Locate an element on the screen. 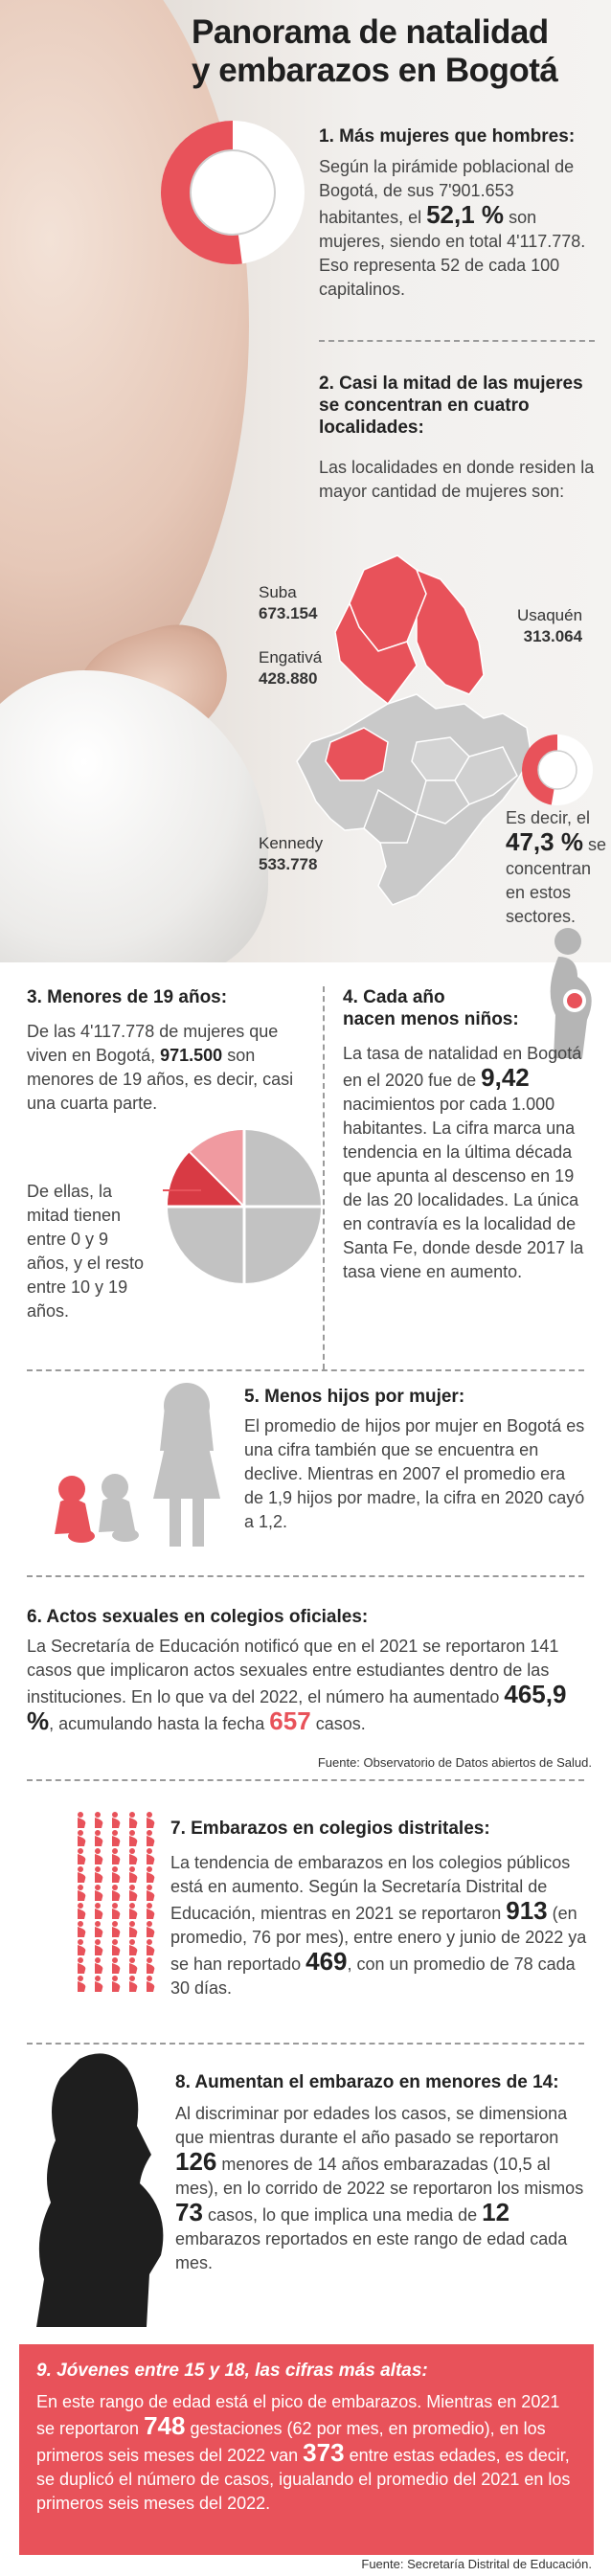 This screenshot has width=611, height=2576. locality-suba: Suba 673.154 is located at coordinates (288, 602).